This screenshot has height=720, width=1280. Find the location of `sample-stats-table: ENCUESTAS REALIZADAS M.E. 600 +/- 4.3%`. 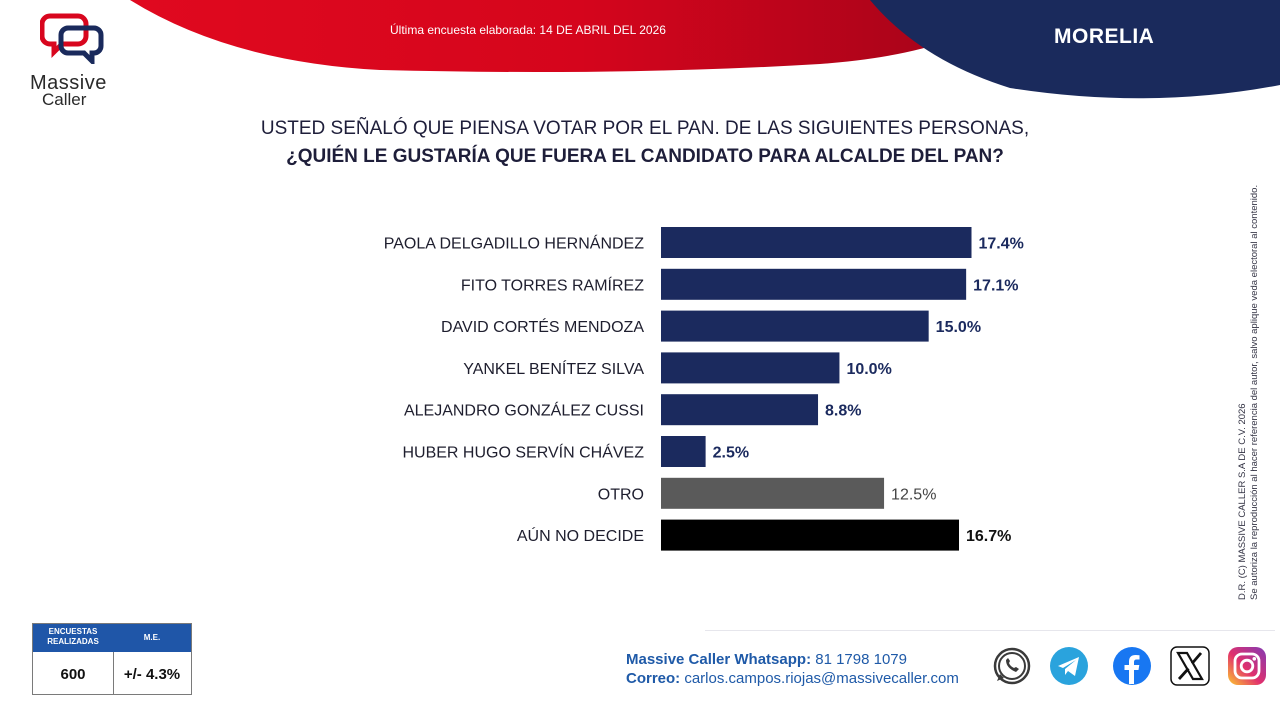

sample-stats-table: ENCUESTAS REALIZADAS M.E. 600 +/- 4.3% is located at coordinates (112, 659).